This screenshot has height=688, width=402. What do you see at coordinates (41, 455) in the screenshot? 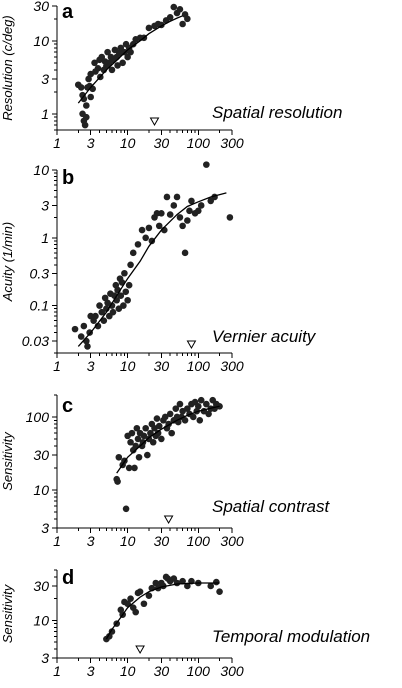
I see `y-tick-label: 30` at bounding box center [41, 455].